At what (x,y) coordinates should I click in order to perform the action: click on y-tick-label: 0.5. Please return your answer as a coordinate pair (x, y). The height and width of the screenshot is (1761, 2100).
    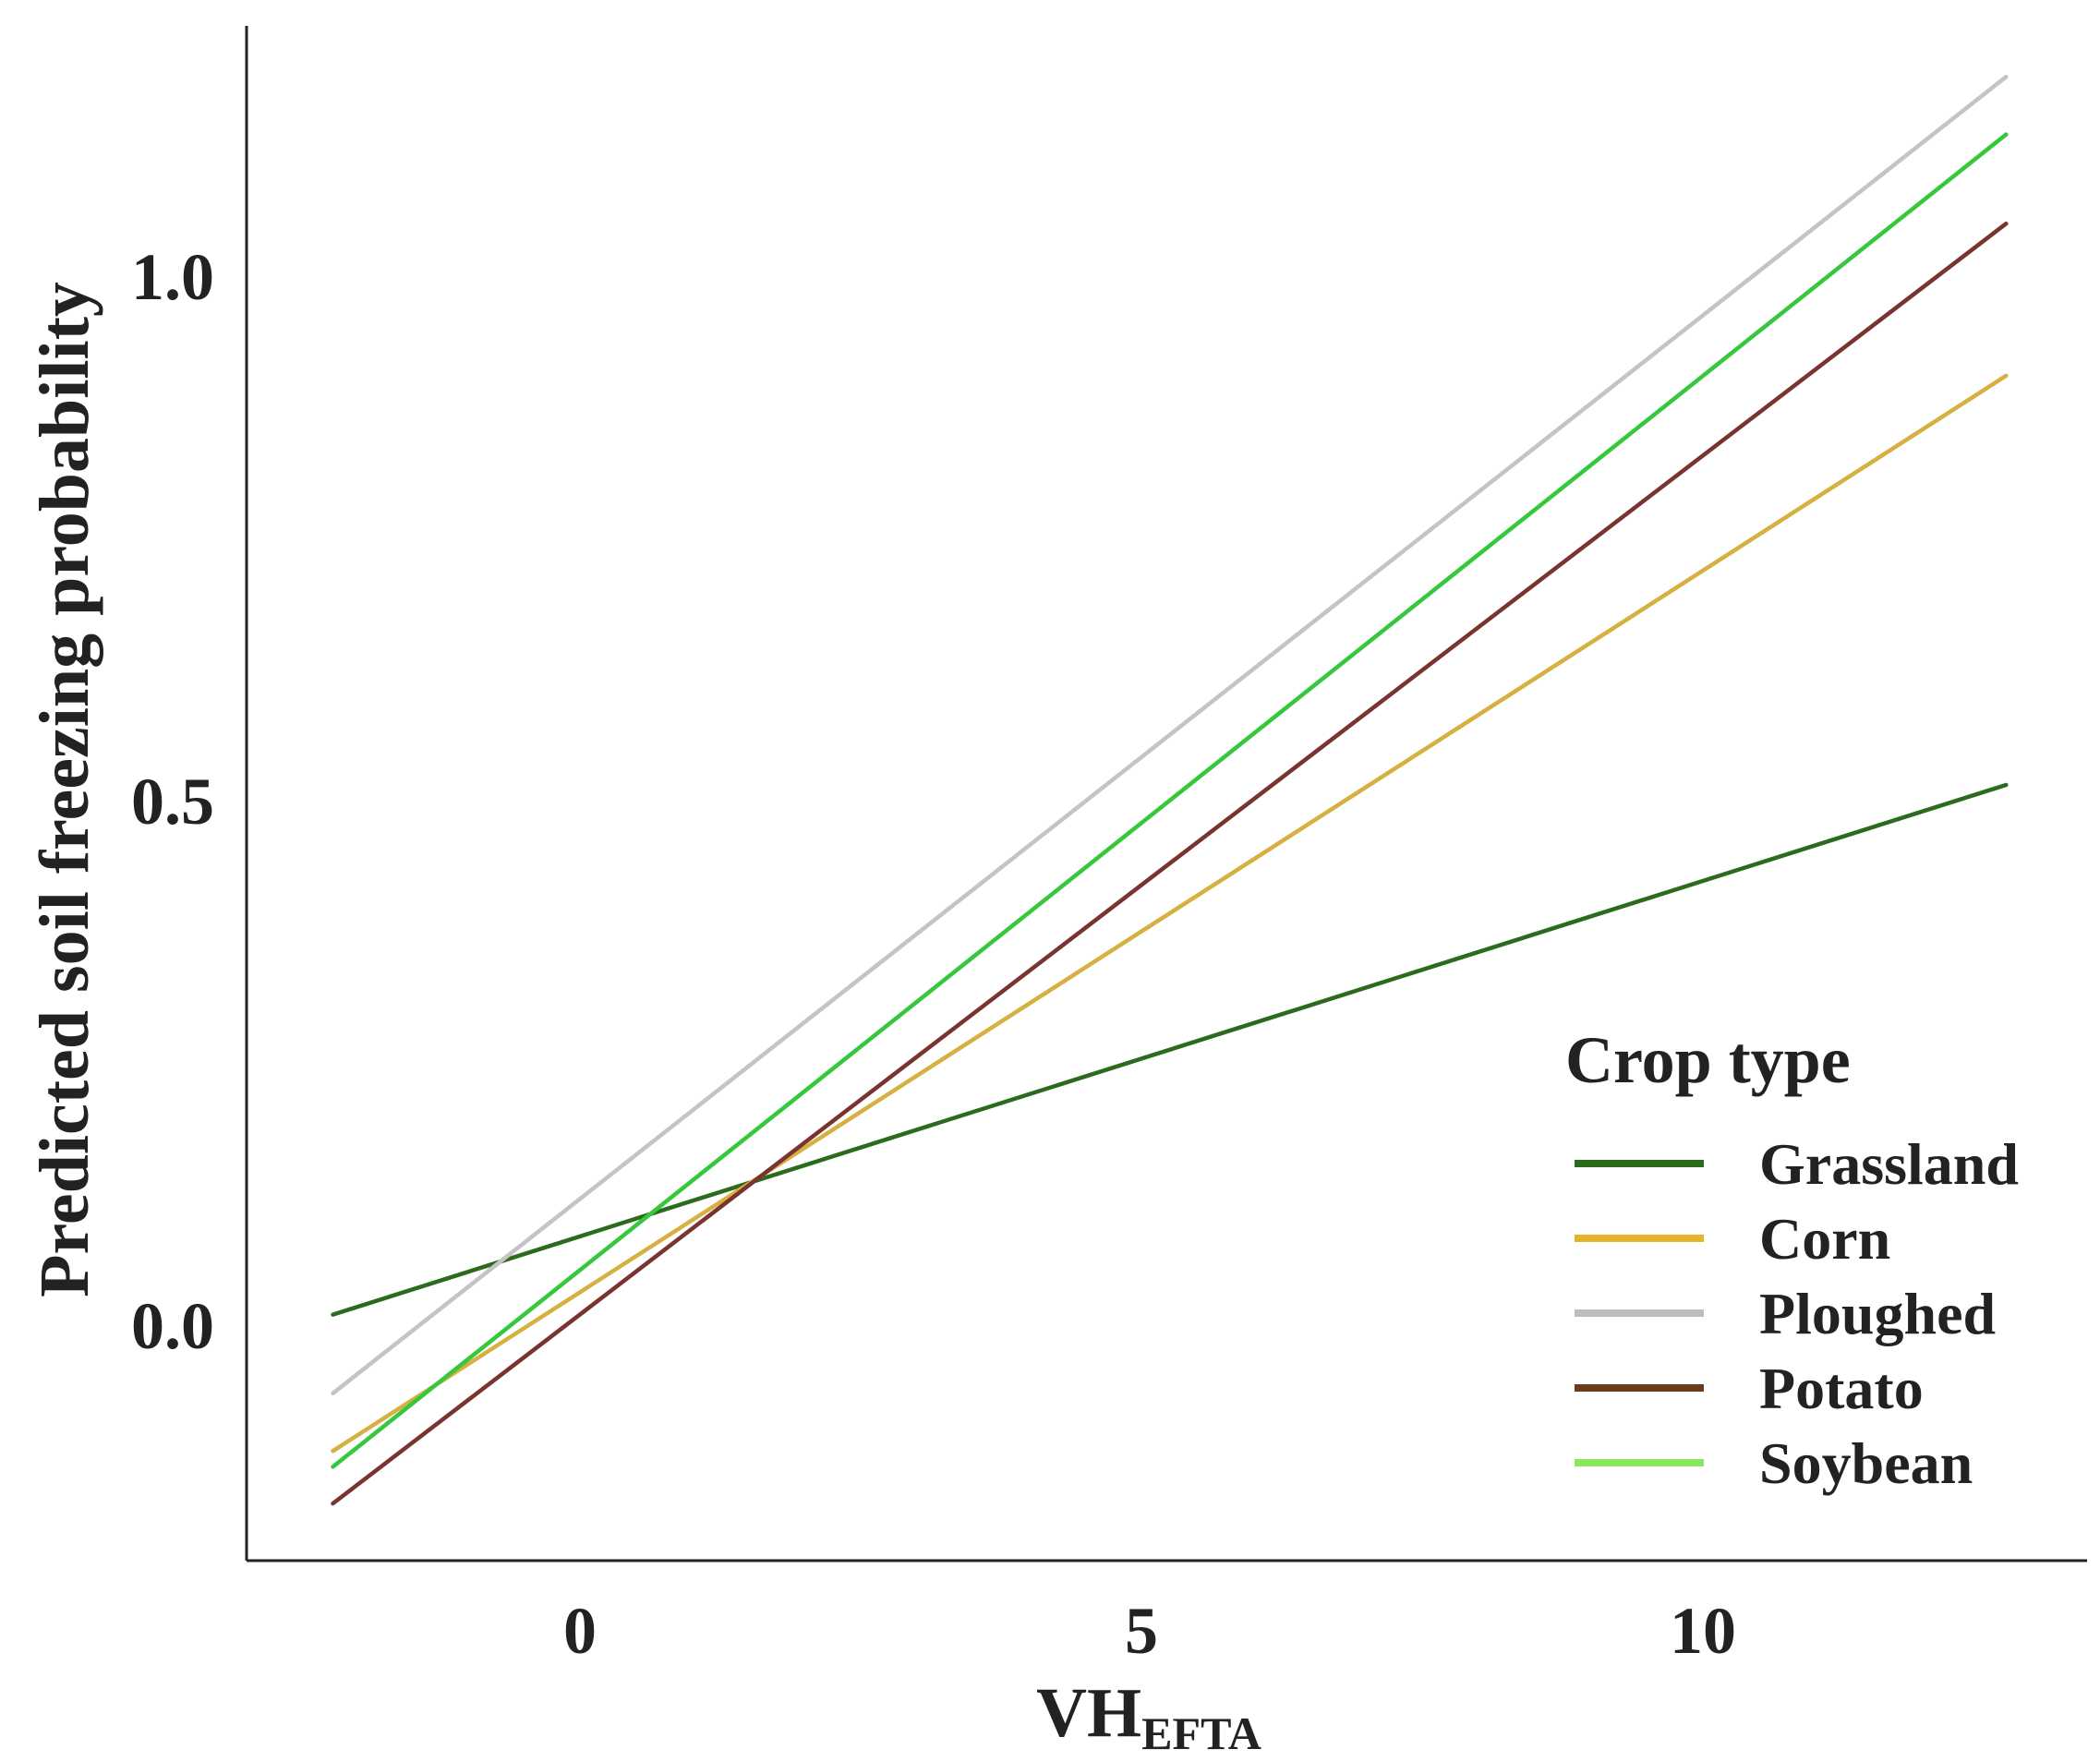
    Looking at the image, I should click on (173, 802).